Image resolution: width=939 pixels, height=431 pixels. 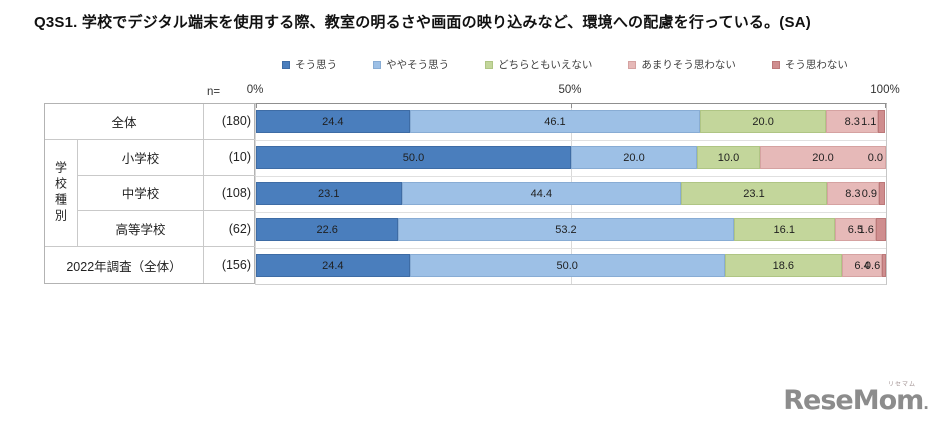 I want to click on bar-segment: 16.1, so click(x=784, y=229).